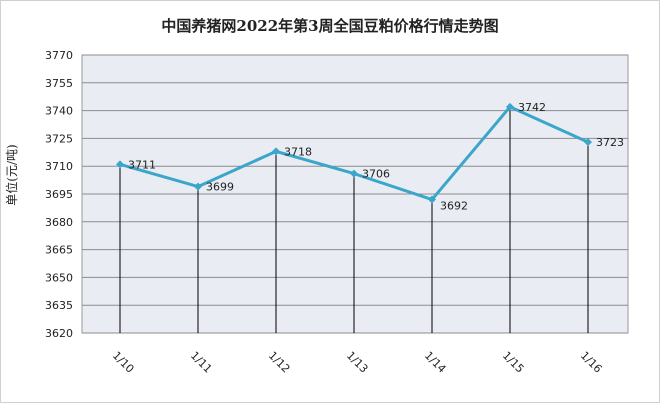  Describe the element at coordinates (435, 362) in the screenshot. I see `x-tick-label: 1/14` at that location.